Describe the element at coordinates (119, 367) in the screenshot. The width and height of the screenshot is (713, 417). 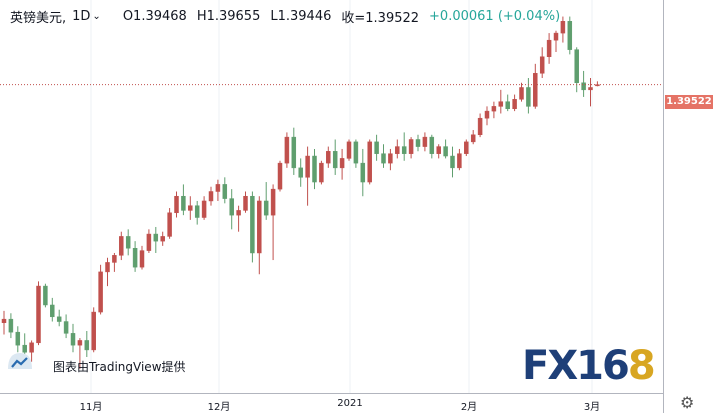
I see `tradingview-credit: 图表由TradingView提供` at that location.